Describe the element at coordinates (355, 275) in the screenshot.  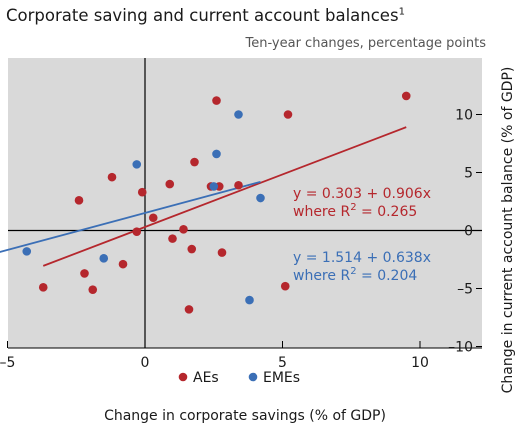
I see `regression-r2: where R2 = 0.204` at that location.